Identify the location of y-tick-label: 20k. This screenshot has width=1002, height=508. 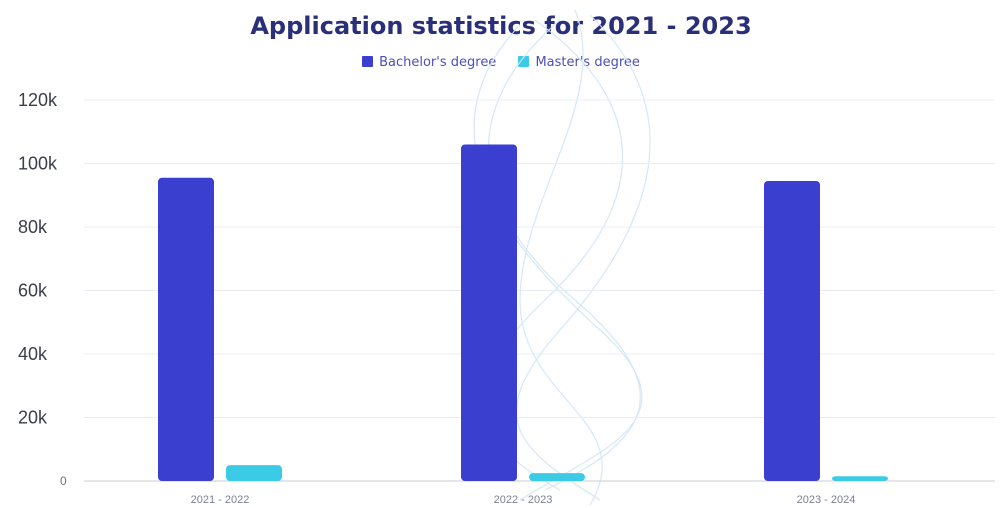
(33, 418).